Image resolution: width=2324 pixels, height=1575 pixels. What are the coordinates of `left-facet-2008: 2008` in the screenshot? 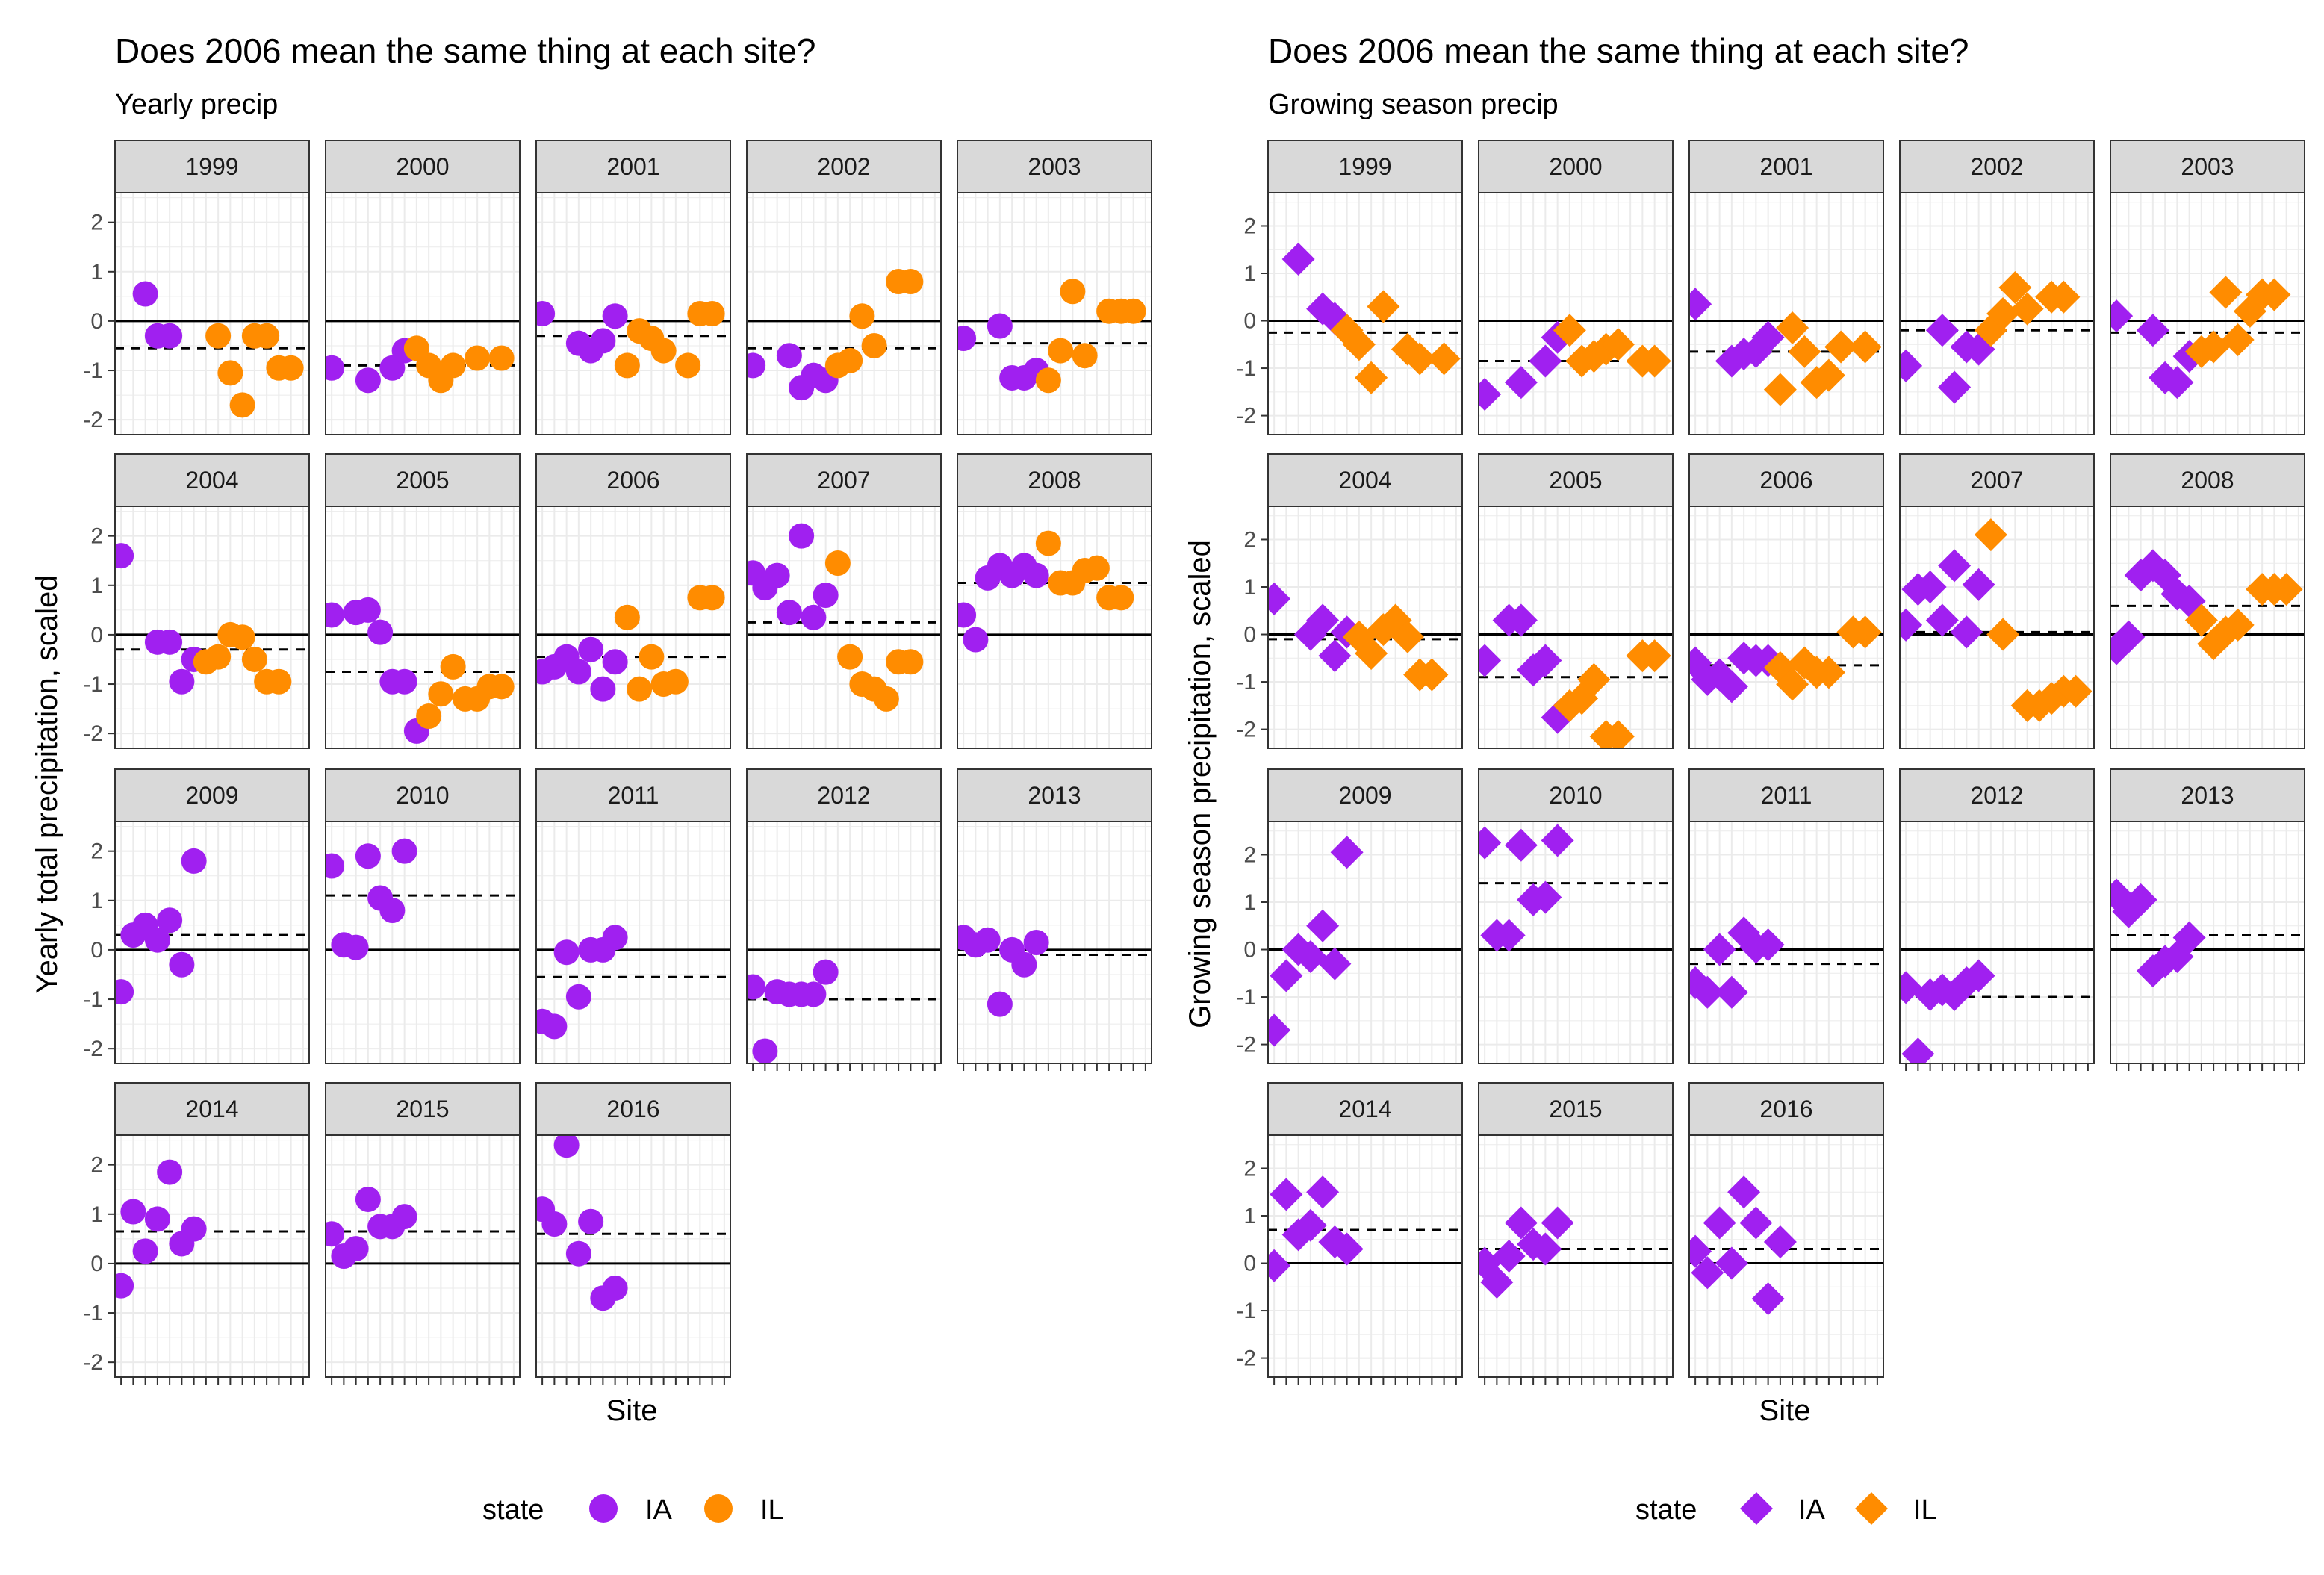 It's located at (1054, 601).